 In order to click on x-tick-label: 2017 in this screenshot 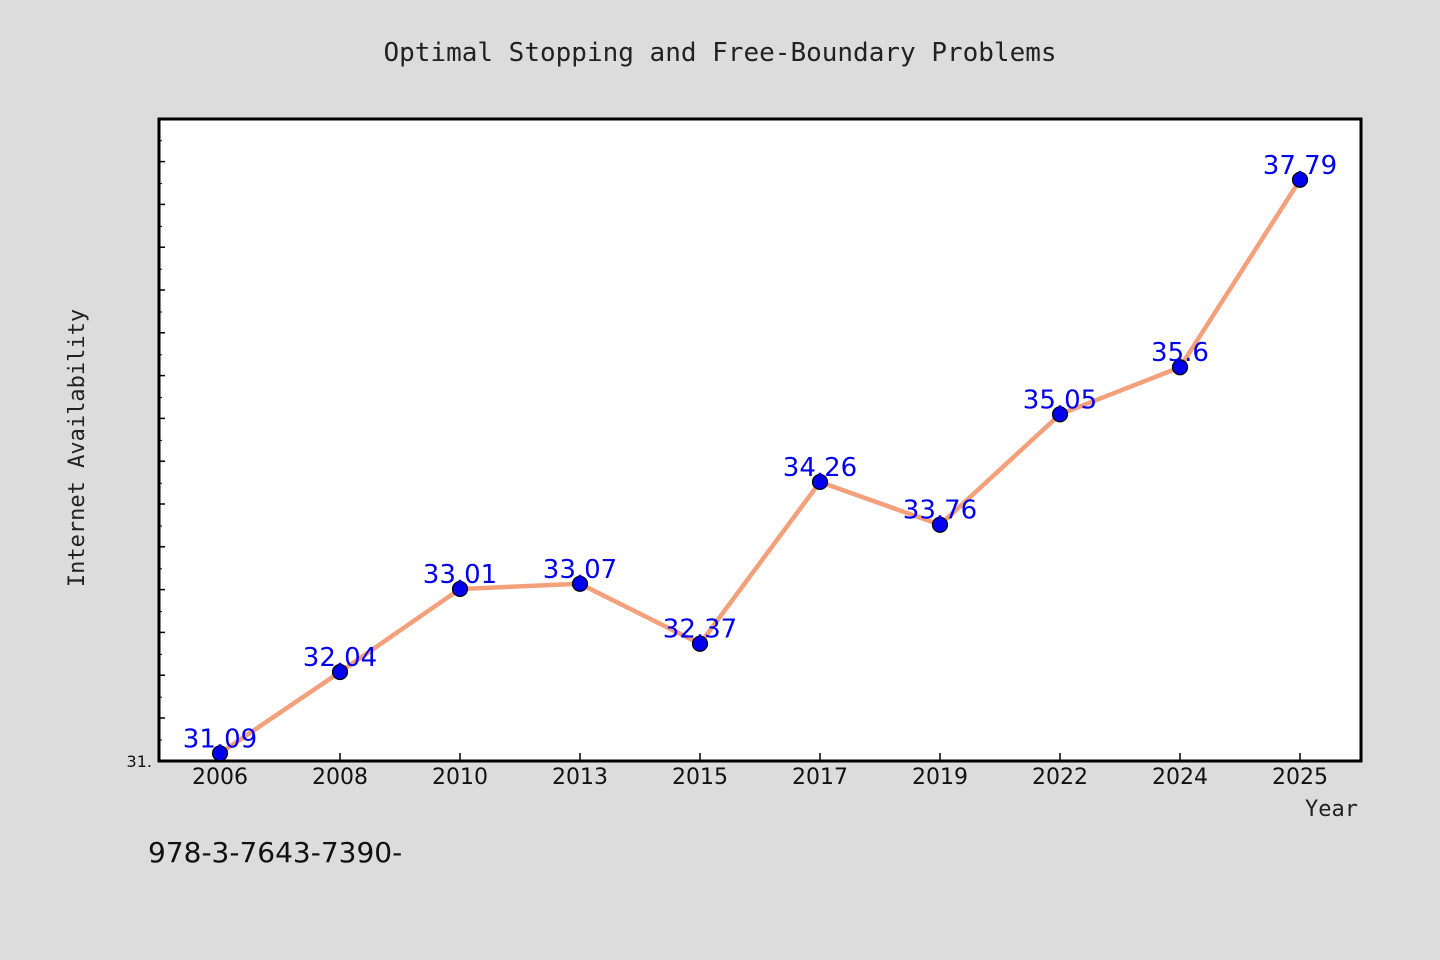, I will do `click(820, 777)`.